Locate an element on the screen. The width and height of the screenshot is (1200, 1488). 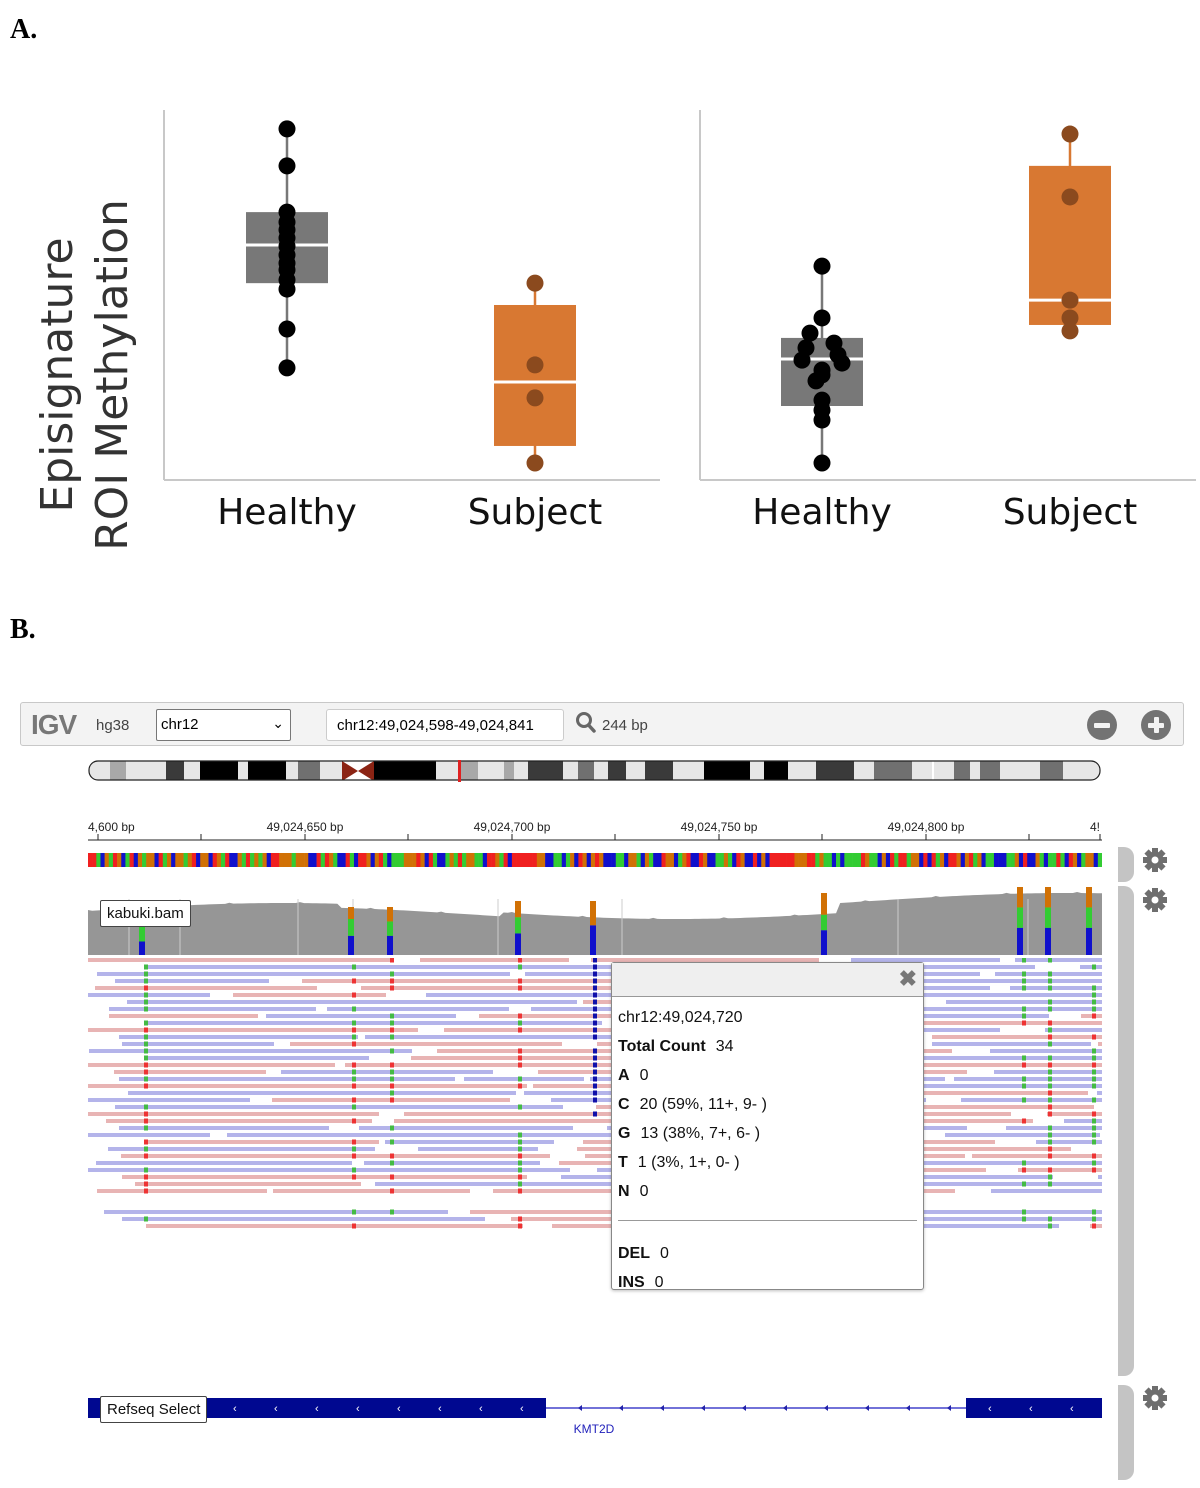
chromosome-select: chr12 ⌄ is located at coordinates (223, 725).